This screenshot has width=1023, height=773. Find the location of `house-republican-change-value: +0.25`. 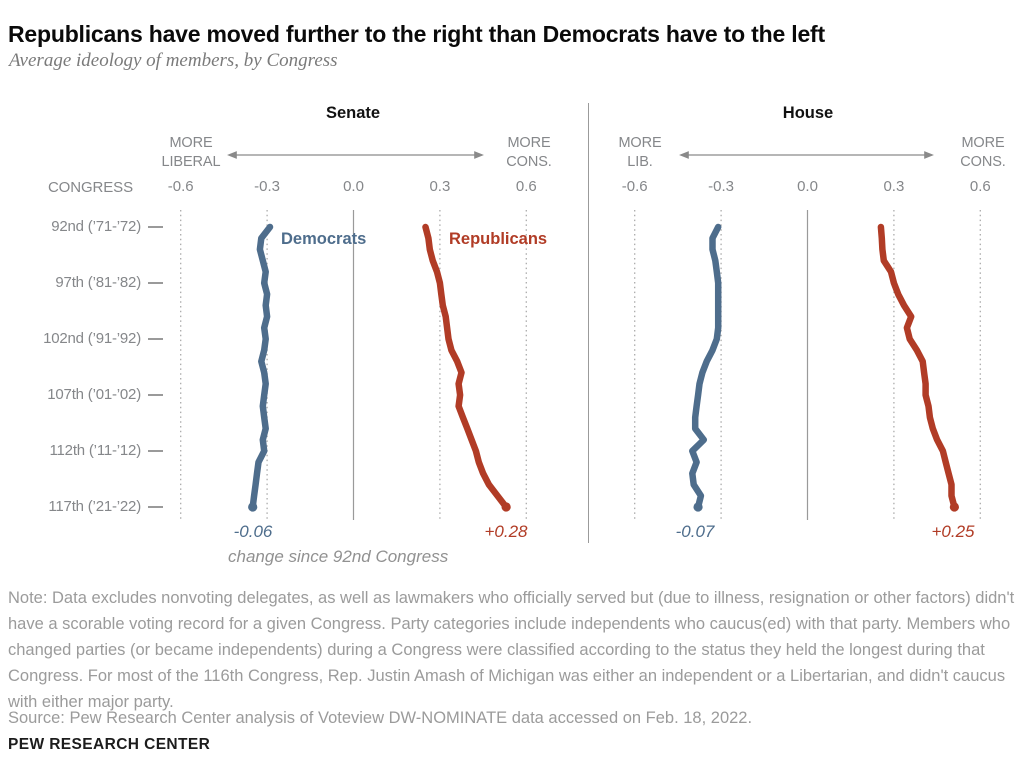

house-republican-change-value: +0.25 is located at coordinates (953, 531).